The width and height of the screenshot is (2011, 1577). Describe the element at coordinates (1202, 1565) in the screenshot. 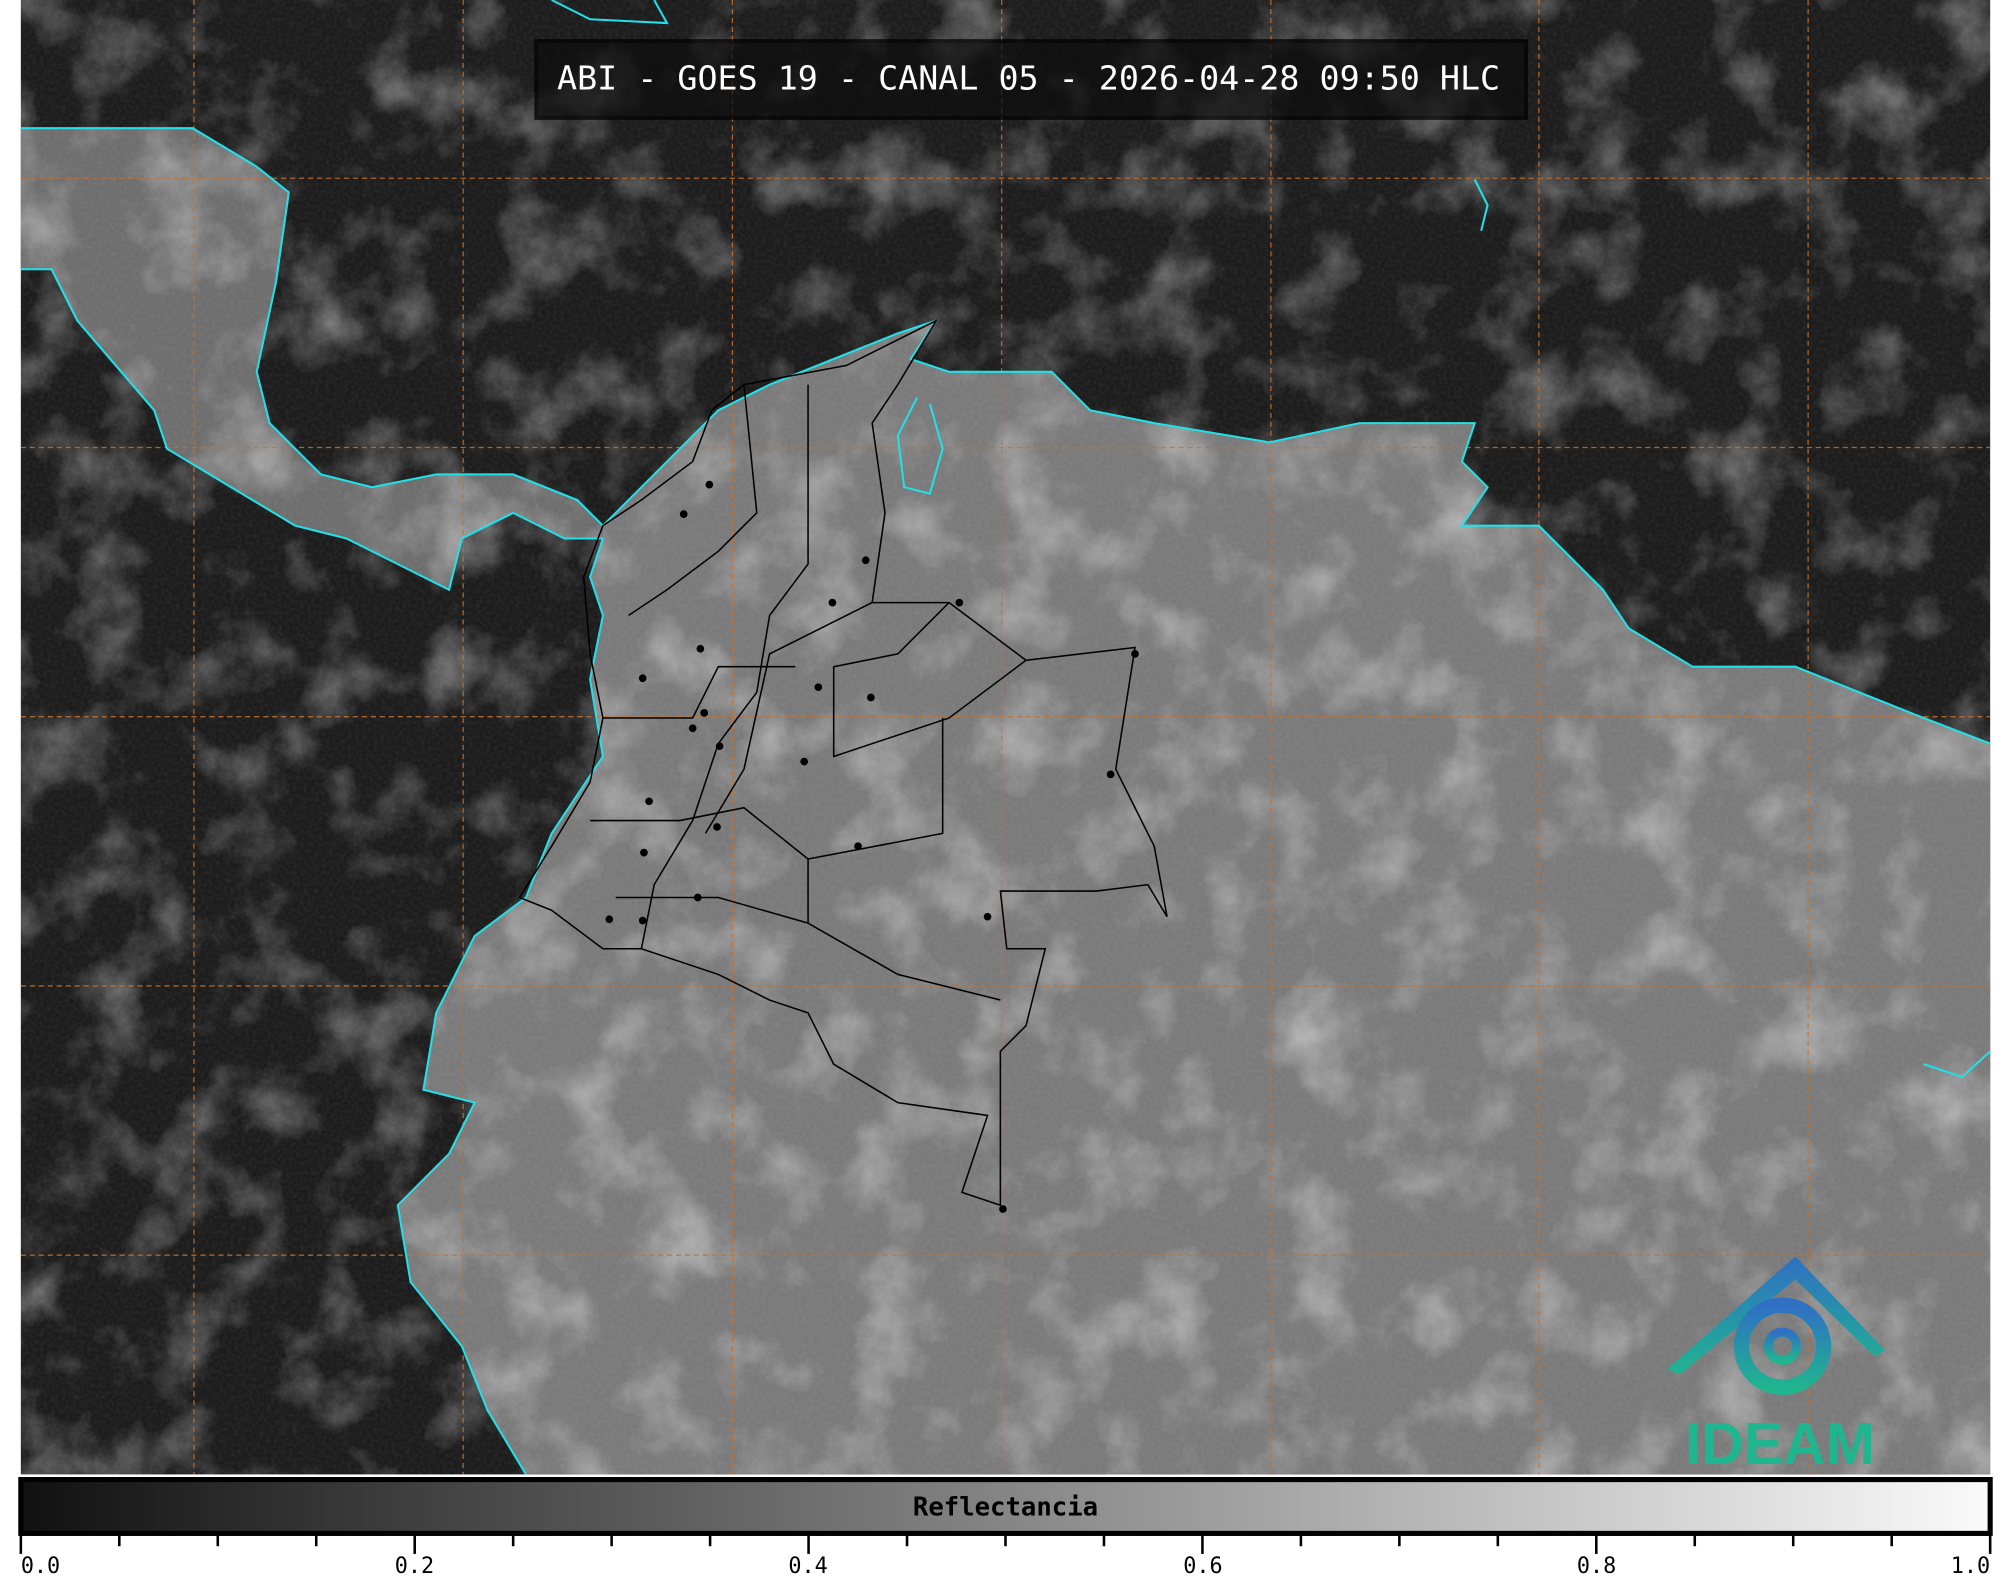

I see `tick-label: 0.6` at that location.